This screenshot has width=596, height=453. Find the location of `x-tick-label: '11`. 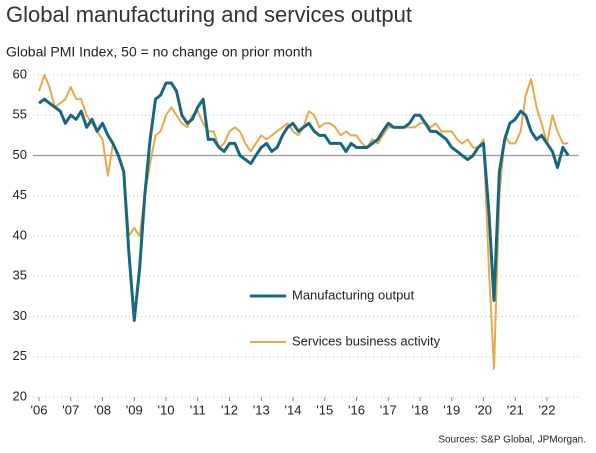

x-tick-label: '11 is located at coordinates (198, 409).